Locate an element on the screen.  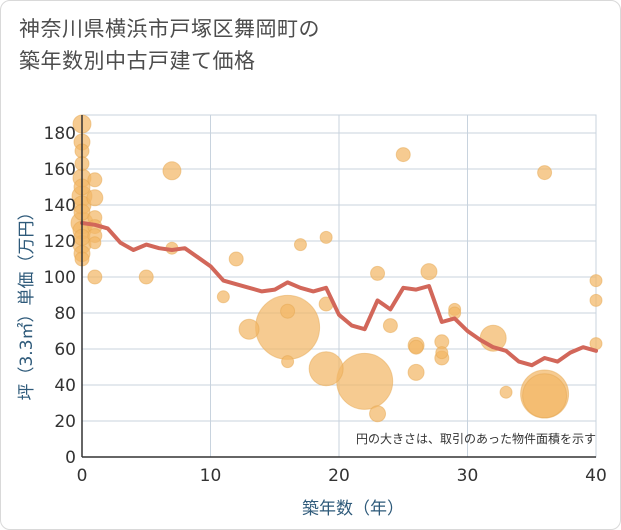
y-tick-label: 100 is located at coordinates (60, 278).